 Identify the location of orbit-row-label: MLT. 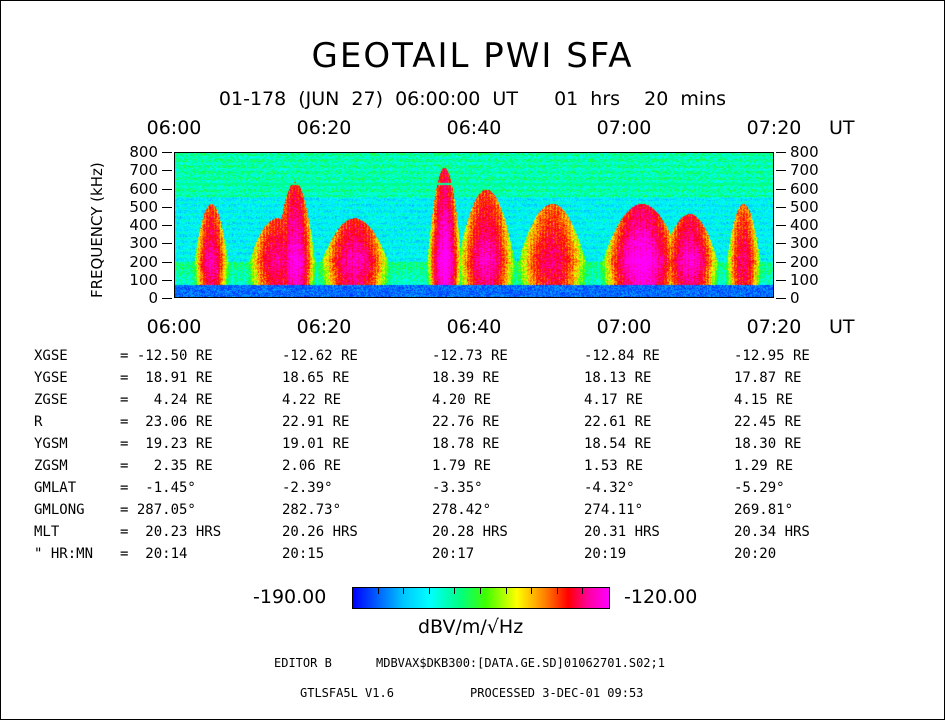
(47, 532).